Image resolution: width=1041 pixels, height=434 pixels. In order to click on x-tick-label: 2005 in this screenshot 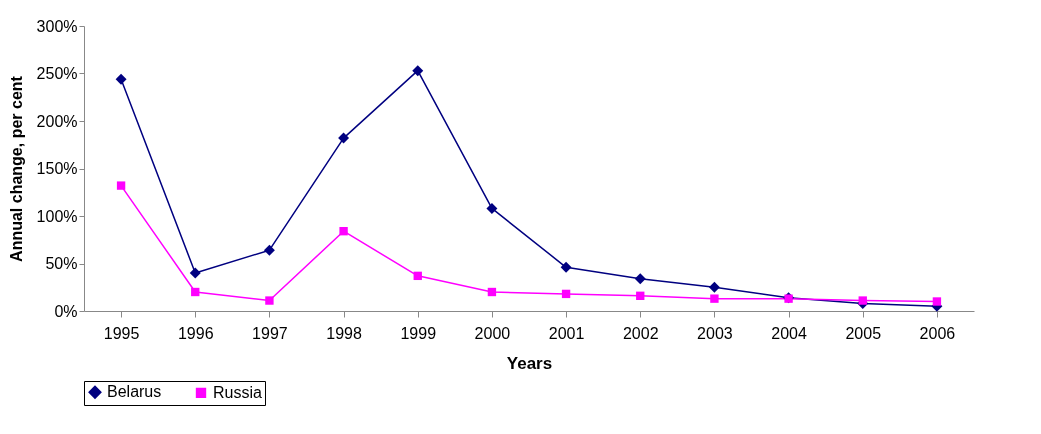, I will do `click(863, 333)`.